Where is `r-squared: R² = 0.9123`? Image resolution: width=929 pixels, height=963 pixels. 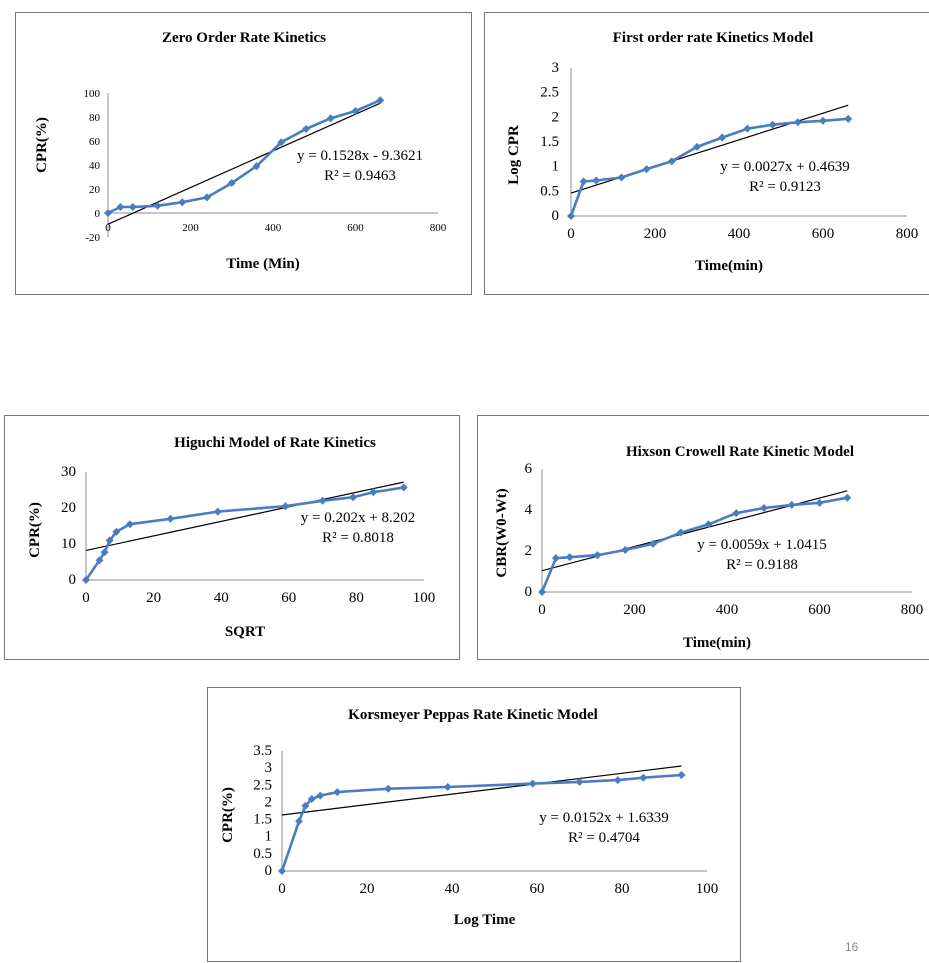 r-squared: R² = 0.9123 is located at coordinates (785, 187).